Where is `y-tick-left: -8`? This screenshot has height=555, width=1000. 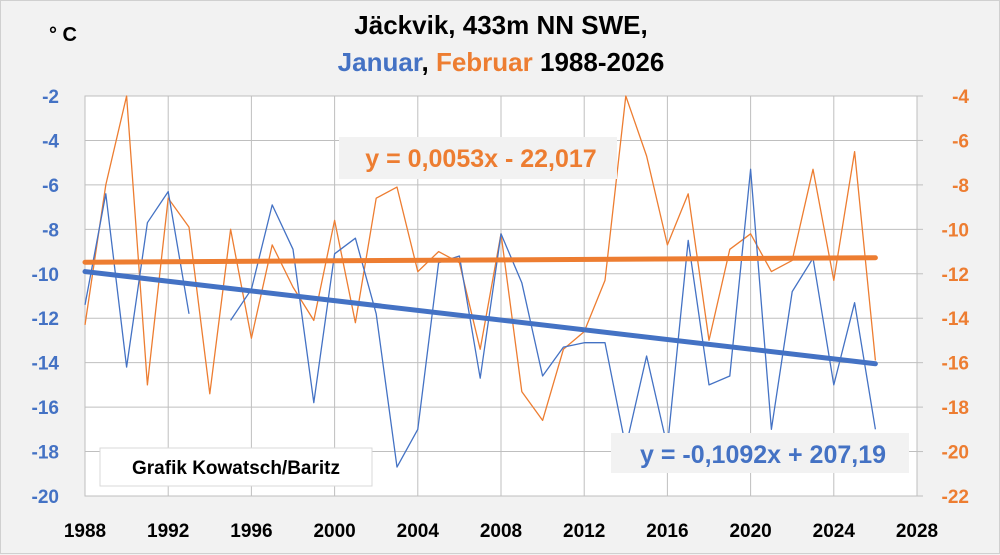 y-tick-left: -8 is located at coordinates (50, 230).